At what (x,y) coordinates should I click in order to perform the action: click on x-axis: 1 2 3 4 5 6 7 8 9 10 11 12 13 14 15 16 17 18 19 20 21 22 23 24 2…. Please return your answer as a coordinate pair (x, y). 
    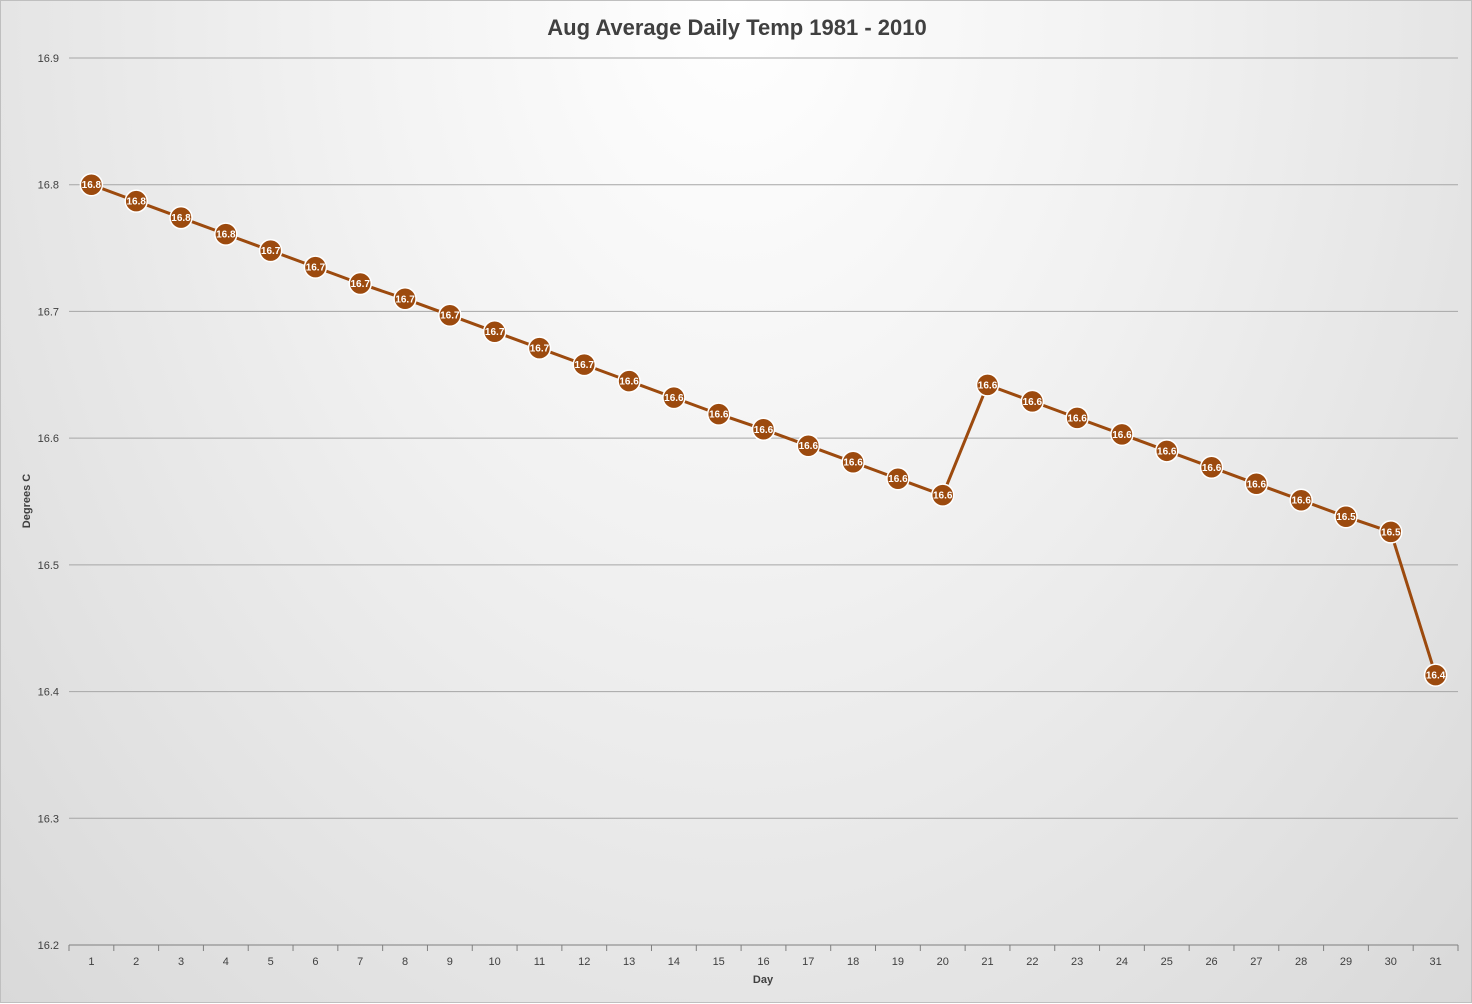
    Looking at the image, I should click on (763, 956).